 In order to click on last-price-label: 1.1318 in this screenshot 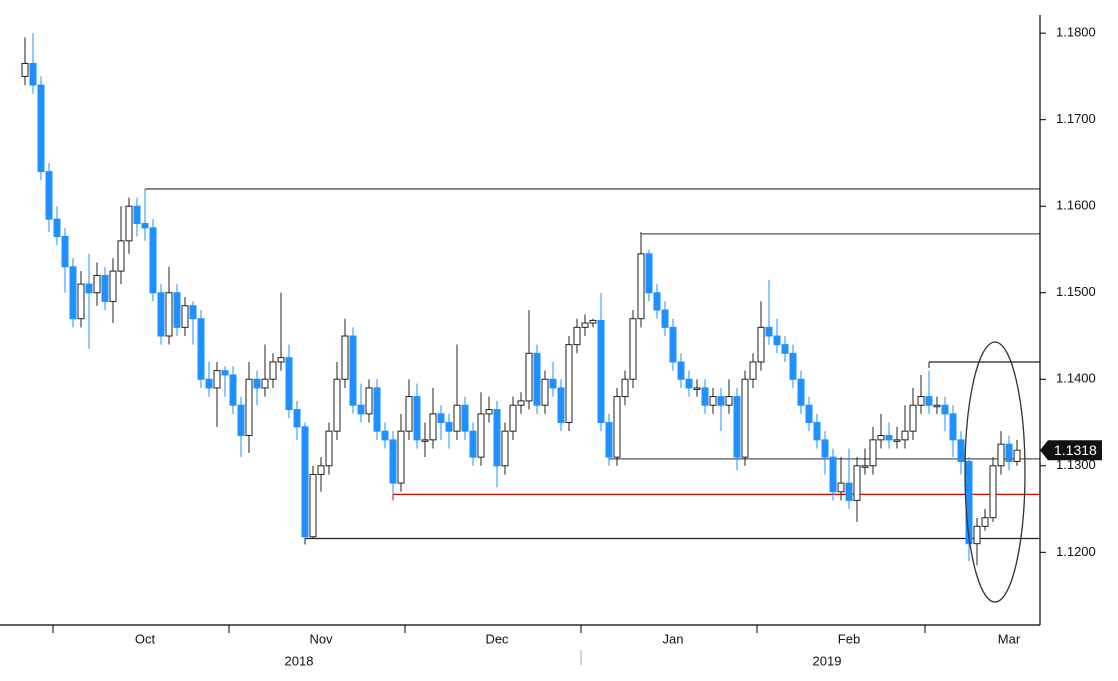, I will do `click(1075, 450)`.